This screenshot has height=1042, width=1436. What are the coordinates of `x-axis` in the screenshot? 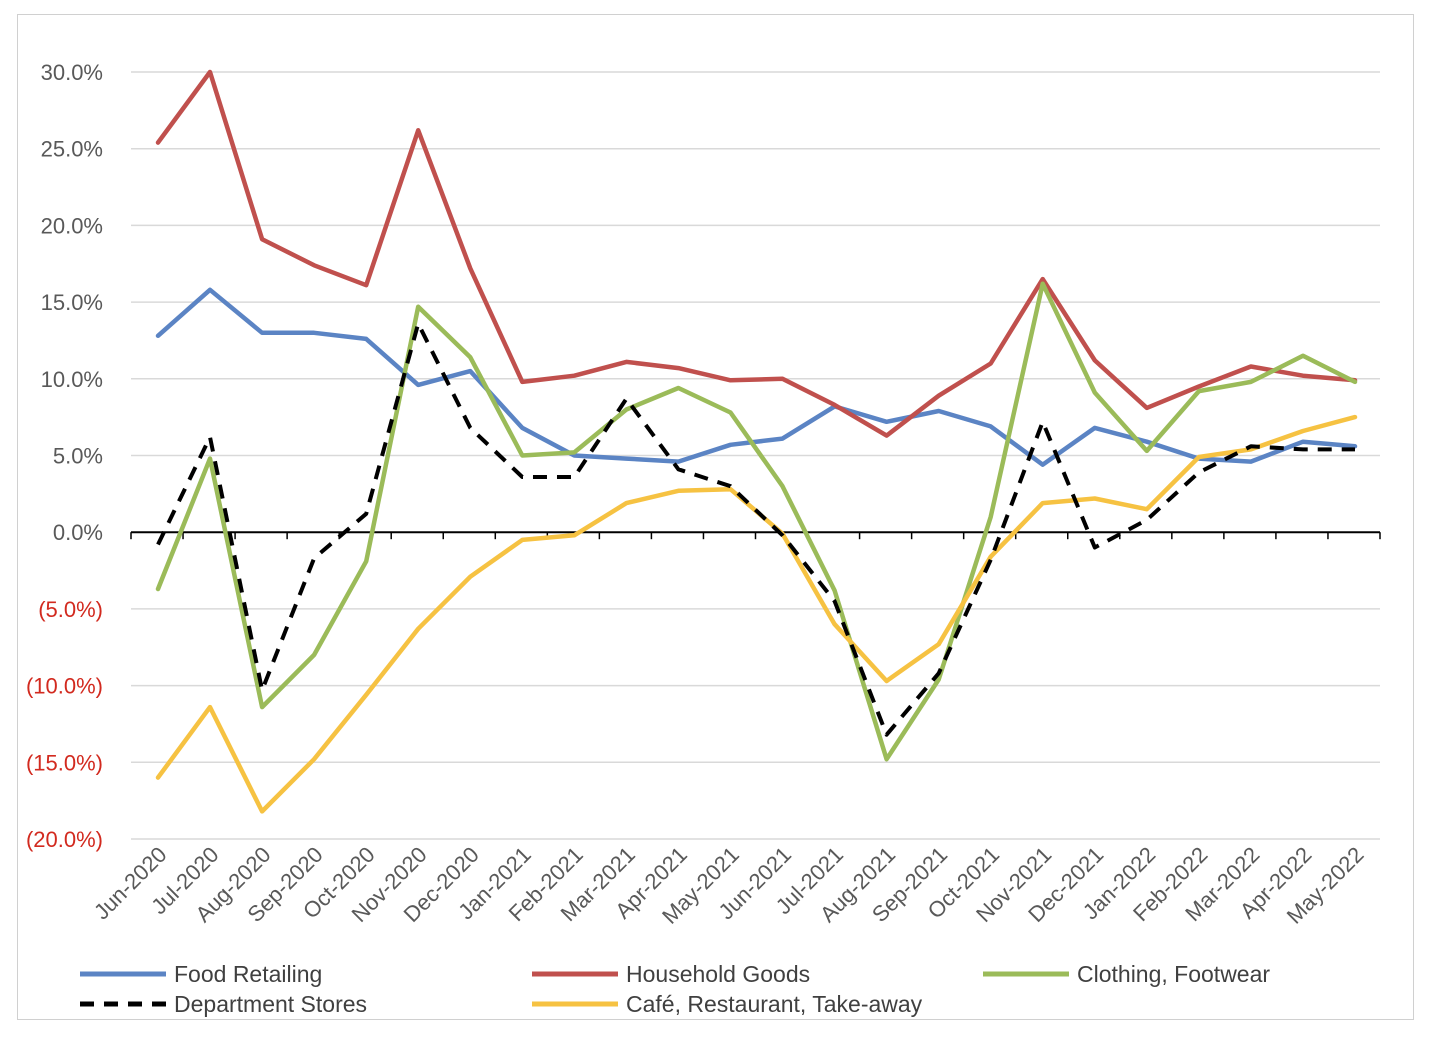 It's located at (755, 535).